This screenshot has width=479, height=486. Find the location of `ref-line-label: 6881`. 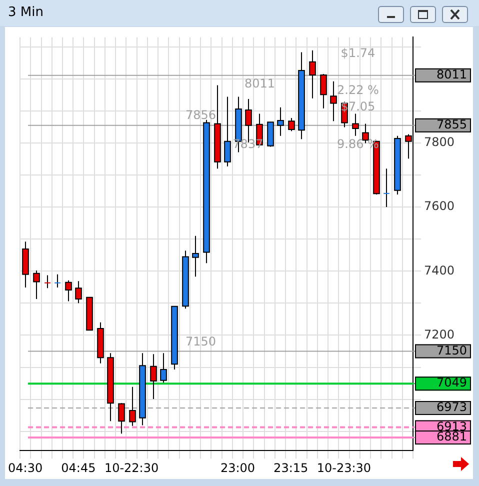

ref-line-label: 6881 is located at coordinates (451, 437).